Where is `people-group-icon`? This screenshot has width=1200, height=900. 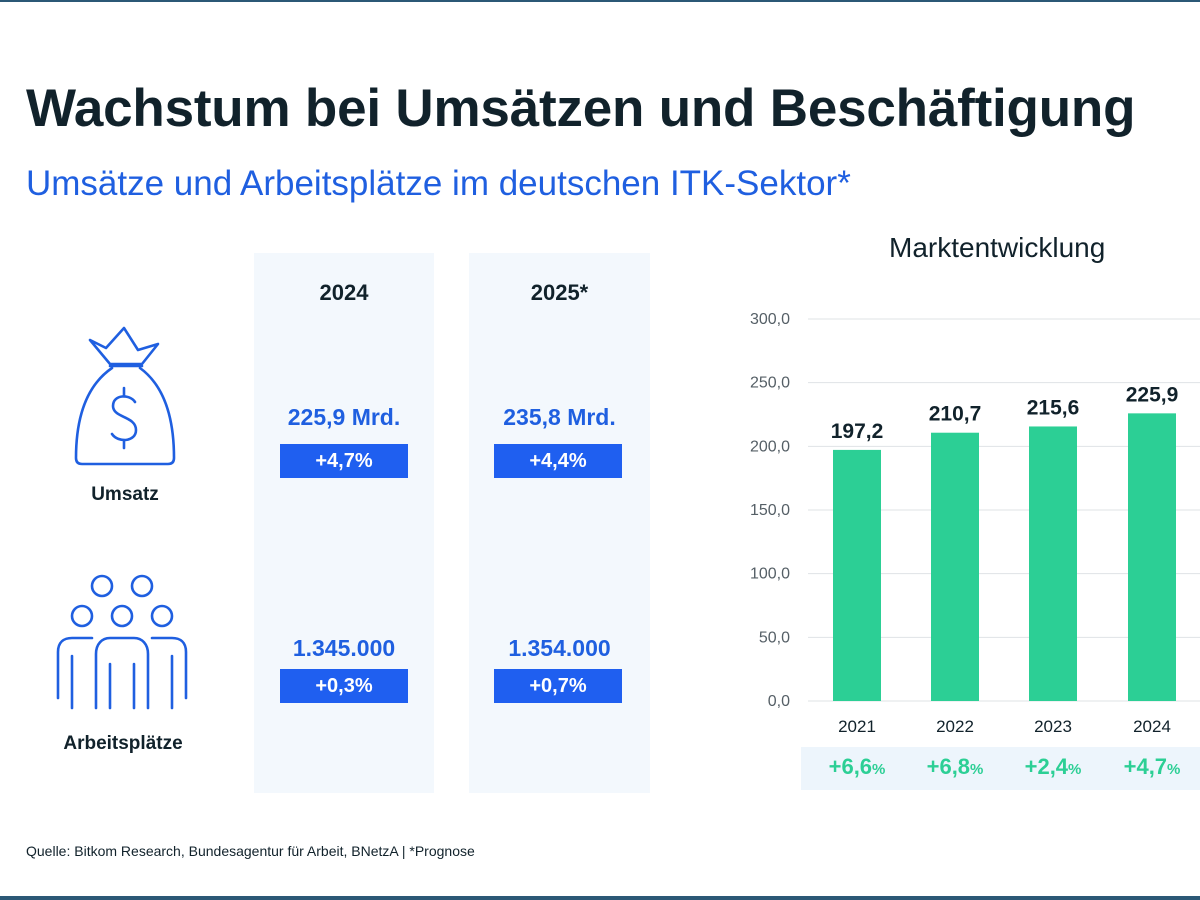
people-group-icon is located at coordinates (122, 642).